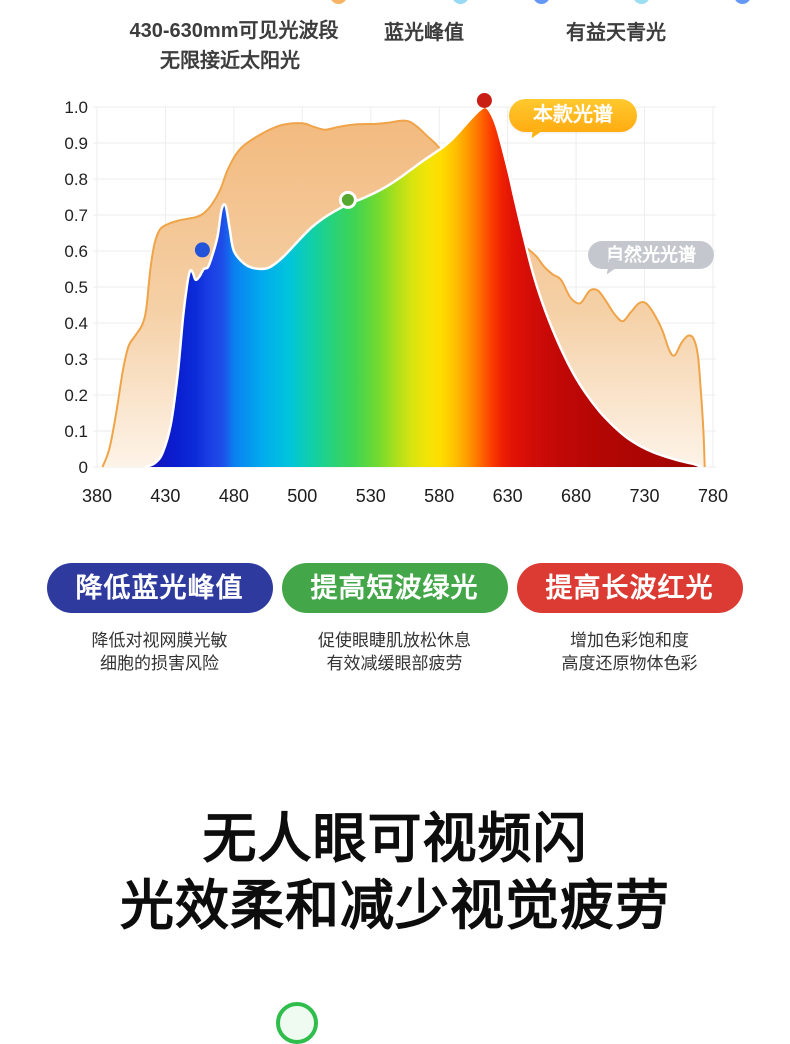  What do you see at coordinates (395, 873) in the screenshot?
I see `page-headline: 无人眼可视频闪 光效柔和减少视觉疲劳` at bounding box center [395, 873].